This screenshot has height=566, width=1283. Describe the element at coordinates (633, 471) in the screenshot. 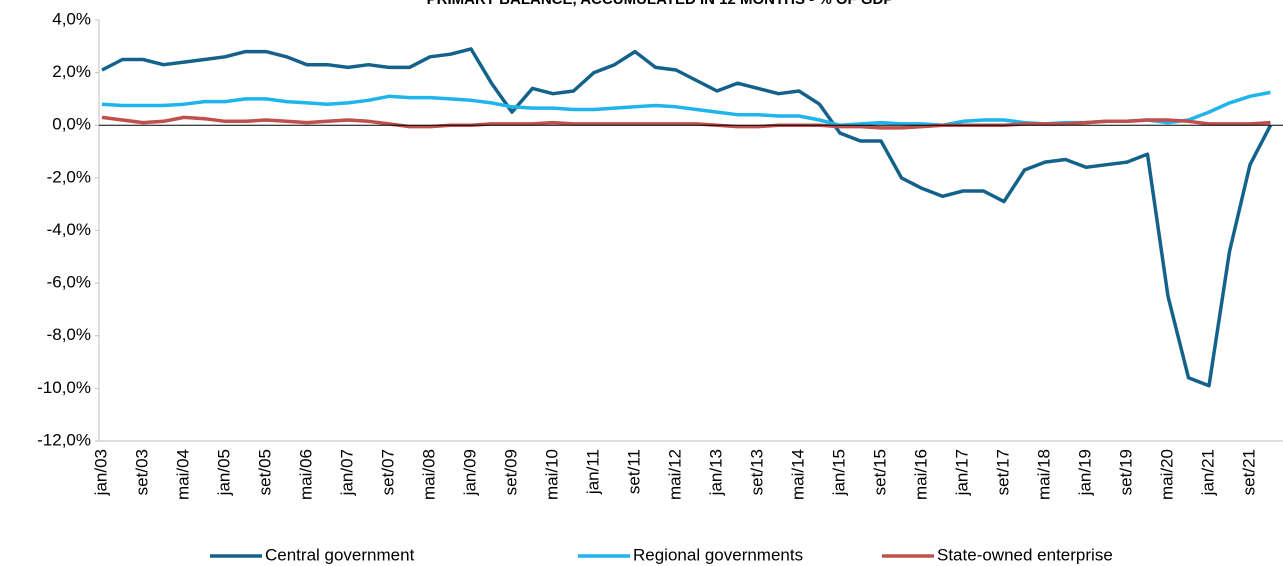

I see `x-tick-label: set/11` at that location.